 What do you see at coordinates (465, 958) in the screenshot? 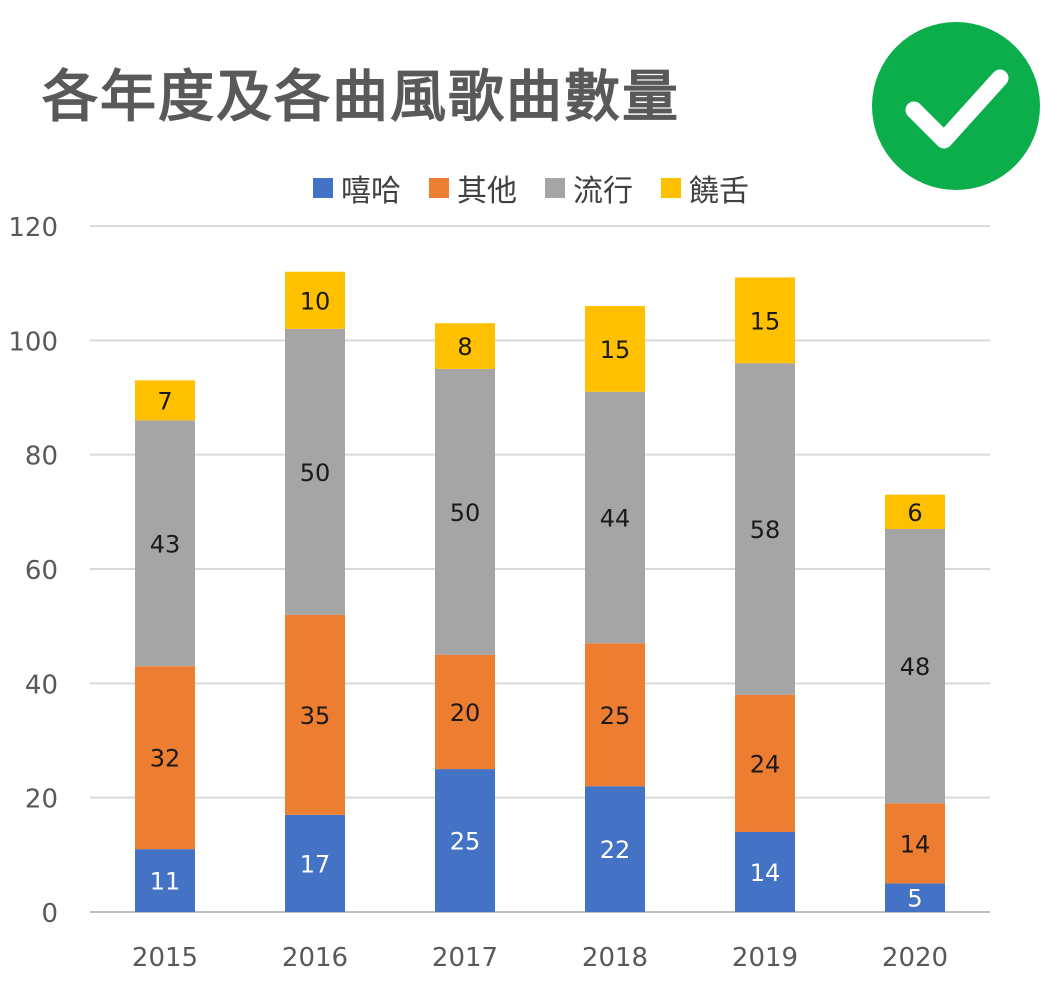
I see `x-tick-label: 2017` at bounding box center [465, 958].